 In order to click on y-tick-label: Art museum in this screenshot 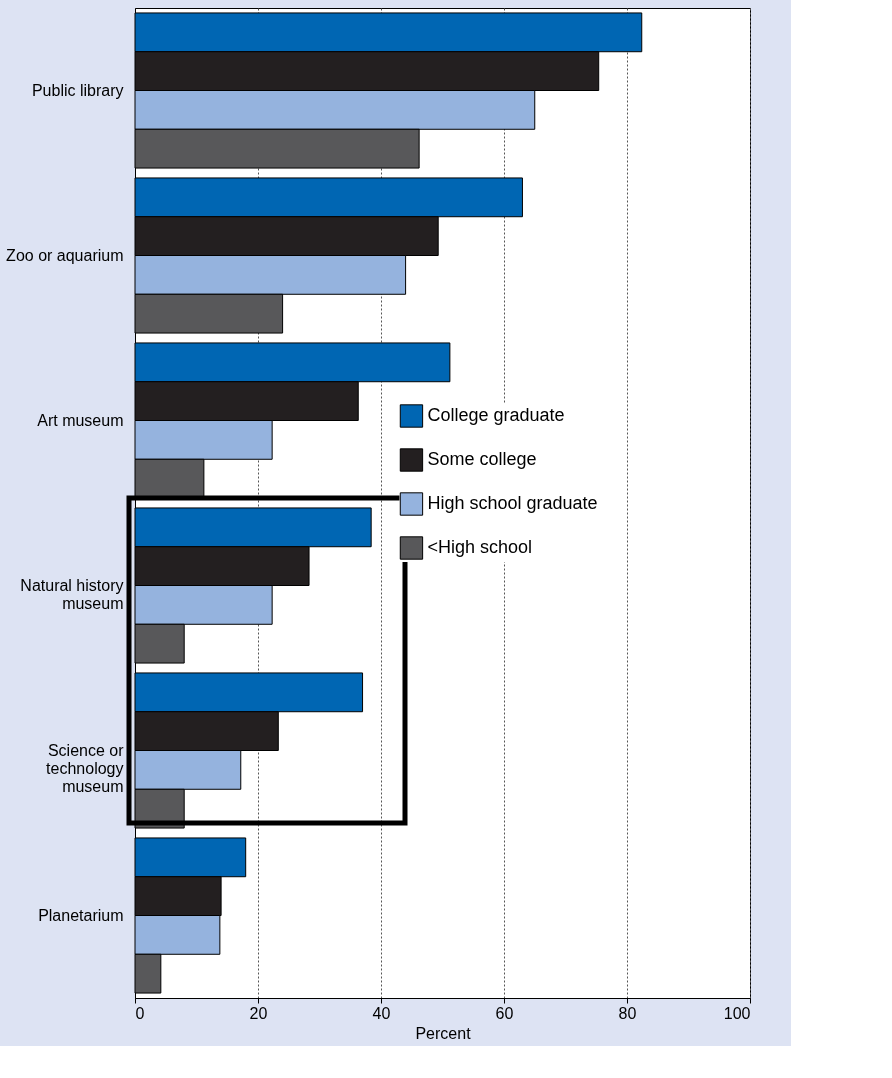, I will do `click(80, 420)`.